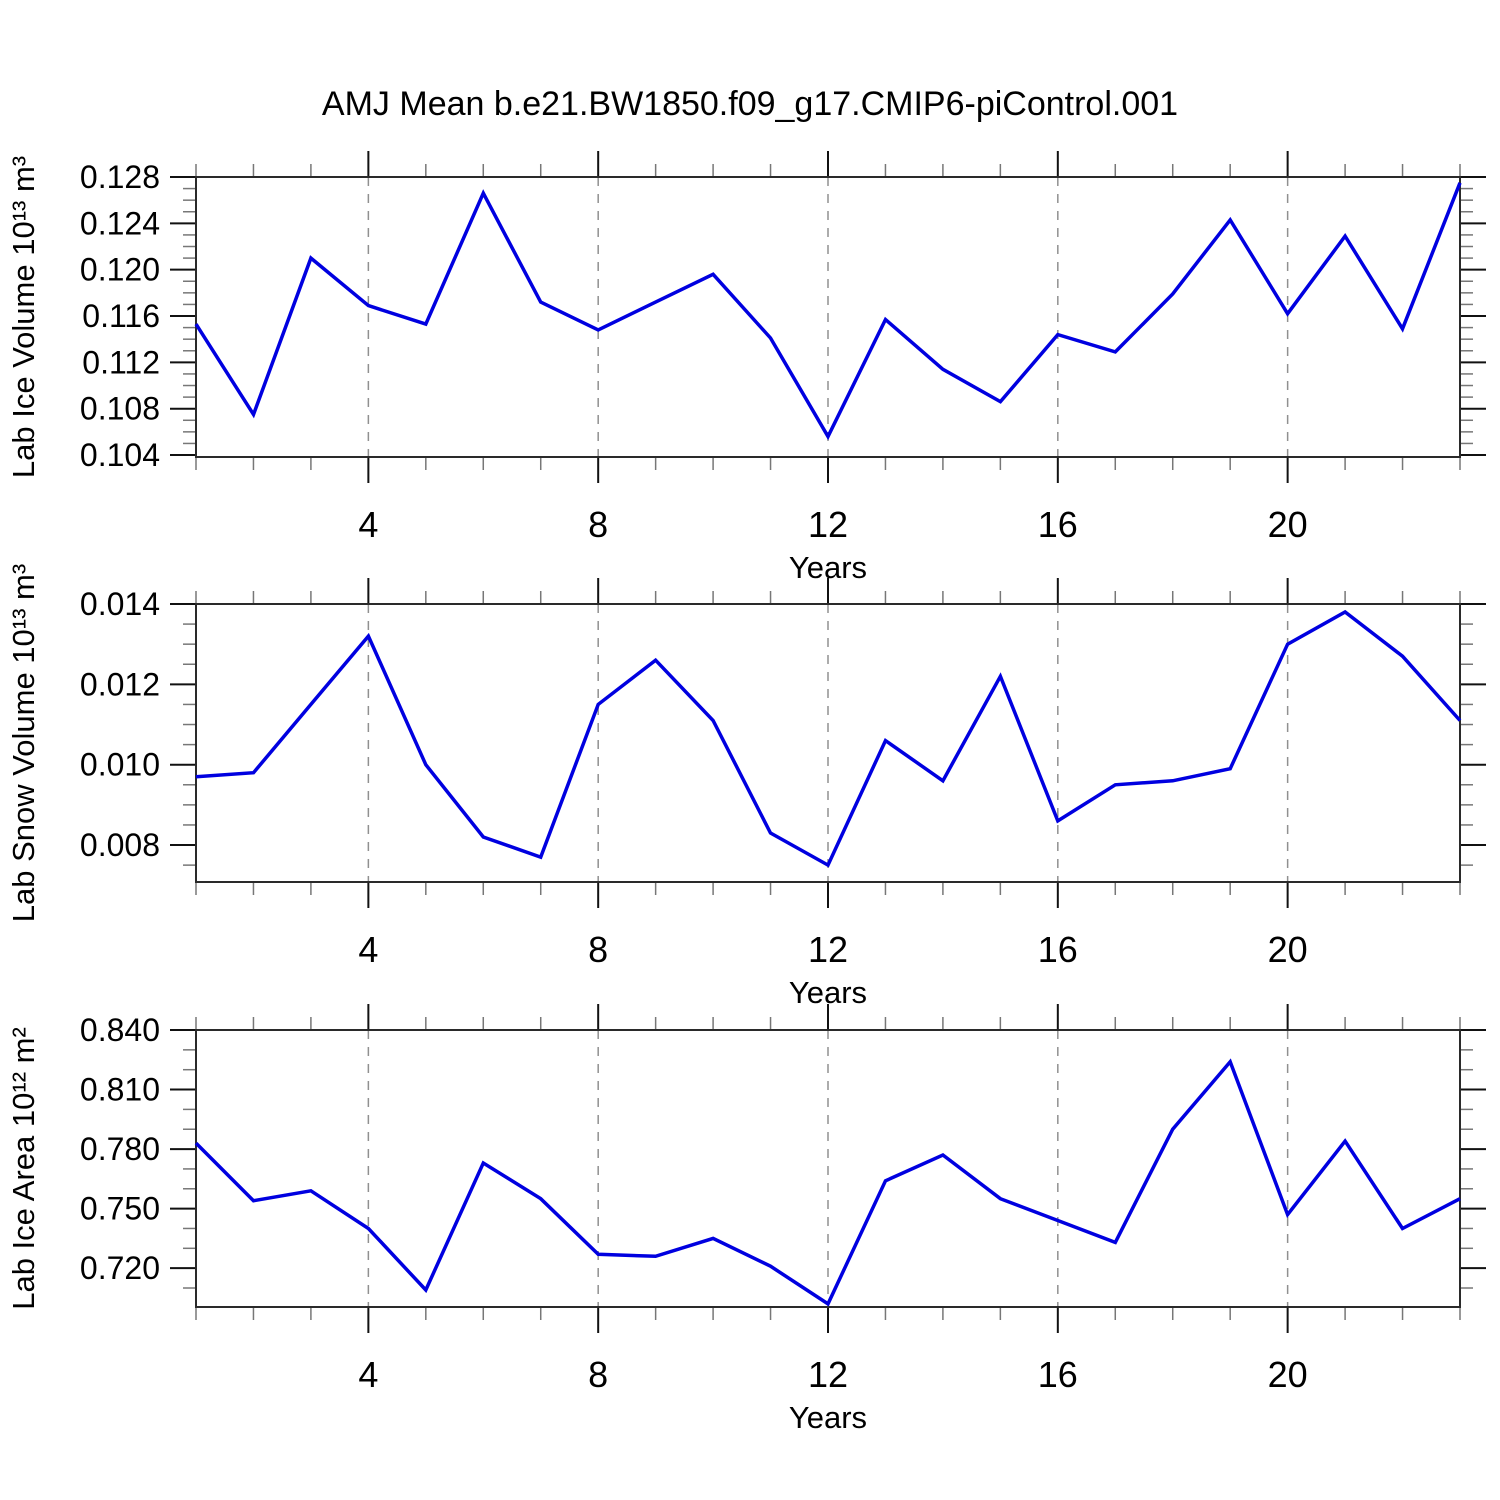  I want to click on y-tick-label: 0.124, so click(120, 223).